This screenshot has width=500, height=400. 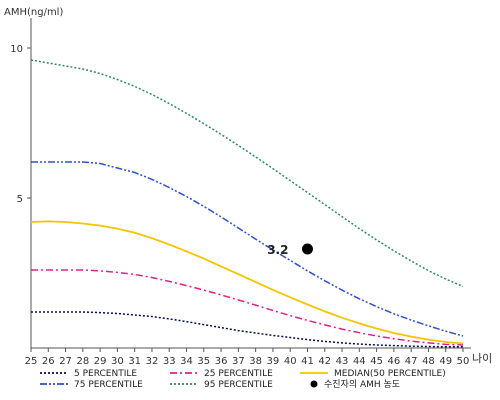 I want to click on x-tick-label: 28, so click(x=82, y=361).